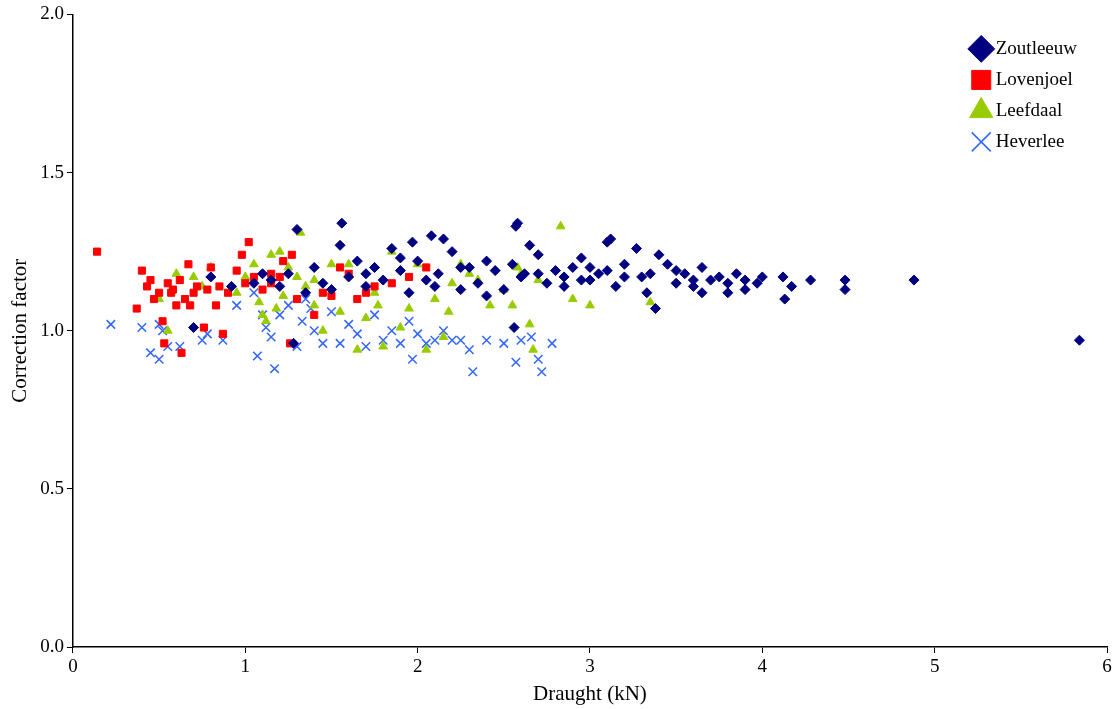  I want to click on x-tick-label: 5, so click(934, 666).